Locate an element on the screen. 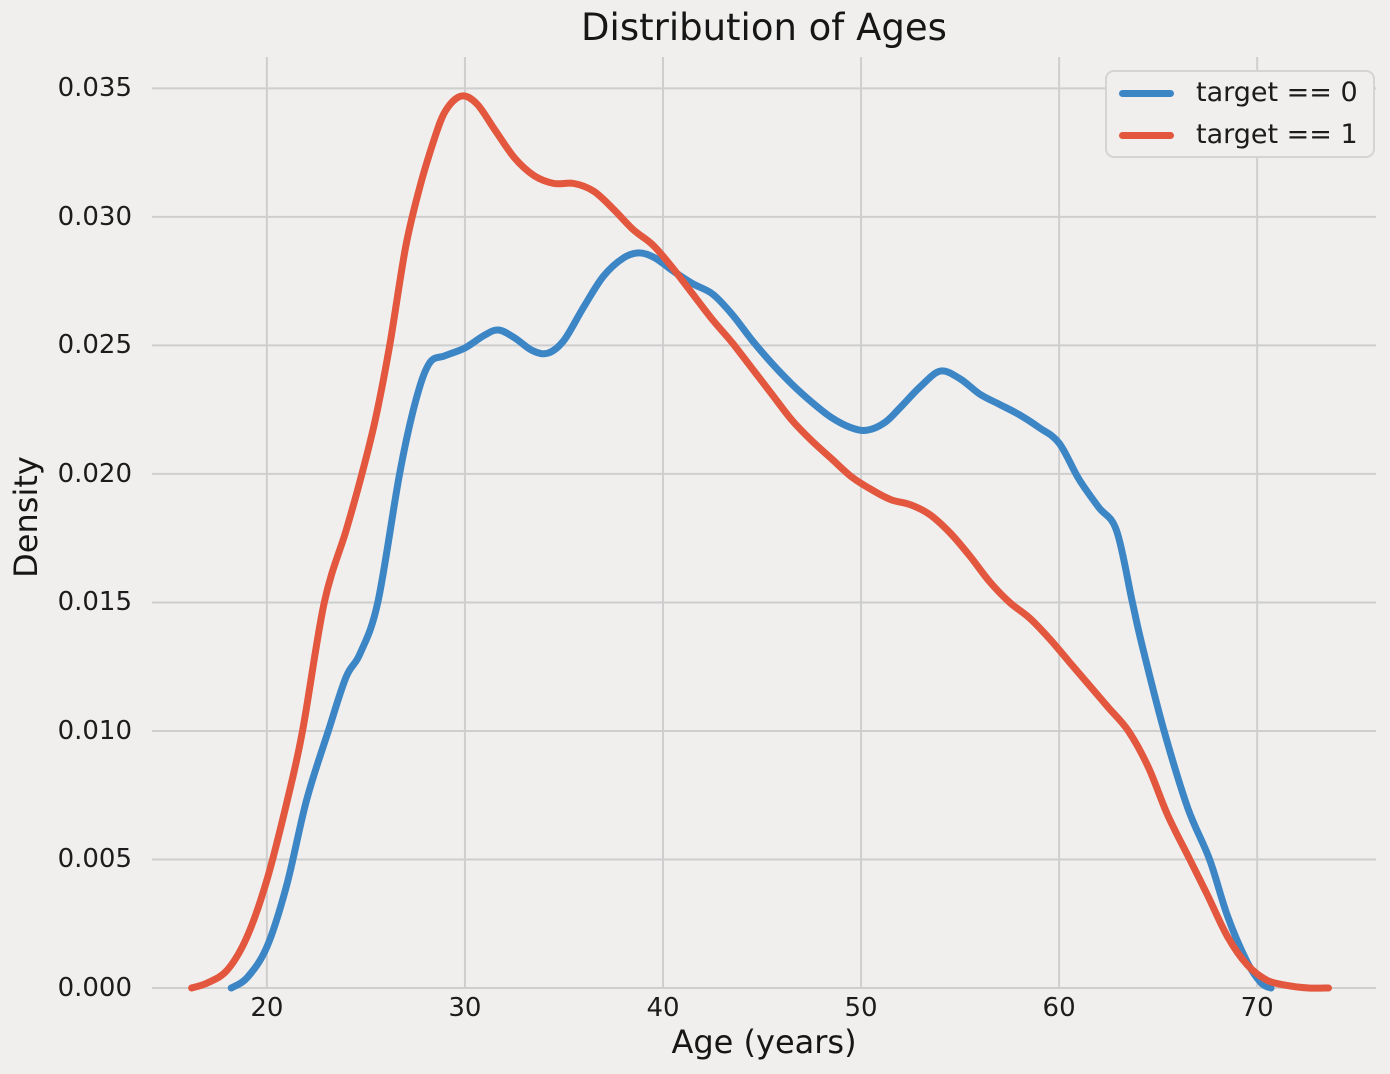  legend: target == 0 target == 1 is located at coordinates (1240, 114).